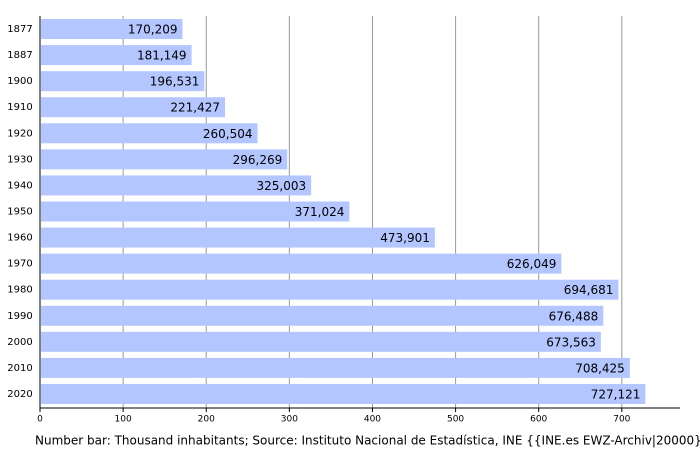  What do you see at coordinates (19, 264) in the screenshot?
I see `y-tick-label: 1970` at bounding box center [19, 264].